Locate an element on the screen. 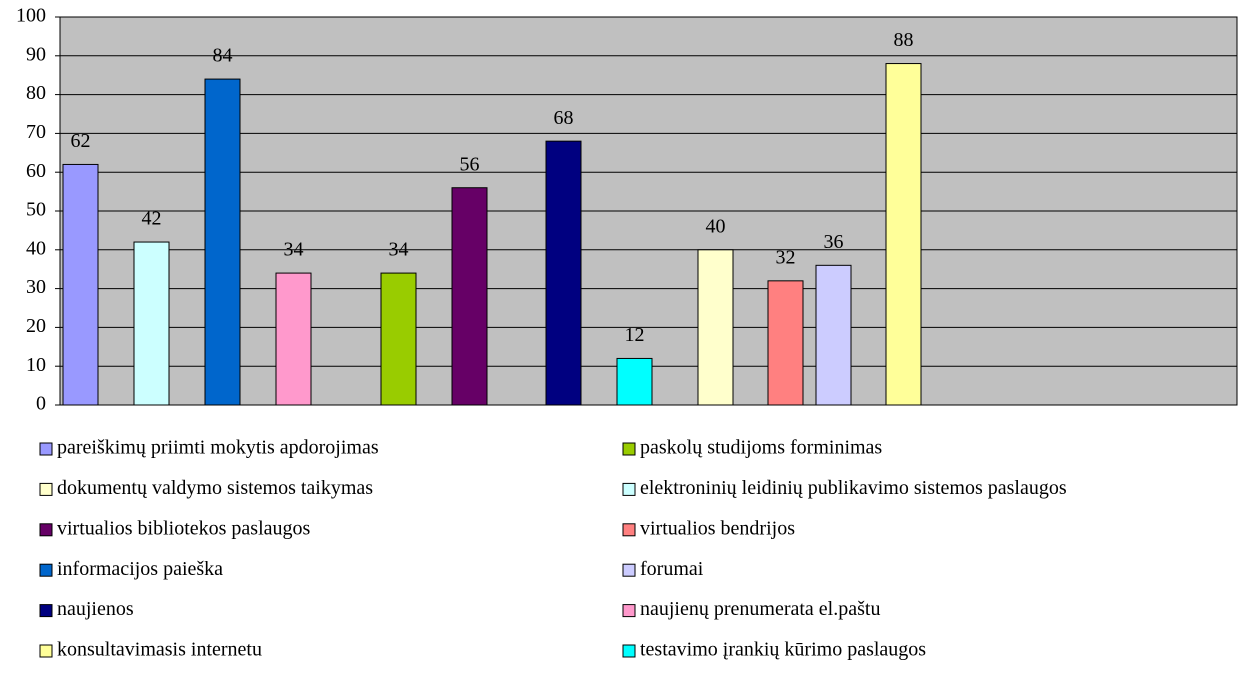 The width and height of the screenshot is (1243, 675). data-label: 56 is located at coordinates (470, 164).